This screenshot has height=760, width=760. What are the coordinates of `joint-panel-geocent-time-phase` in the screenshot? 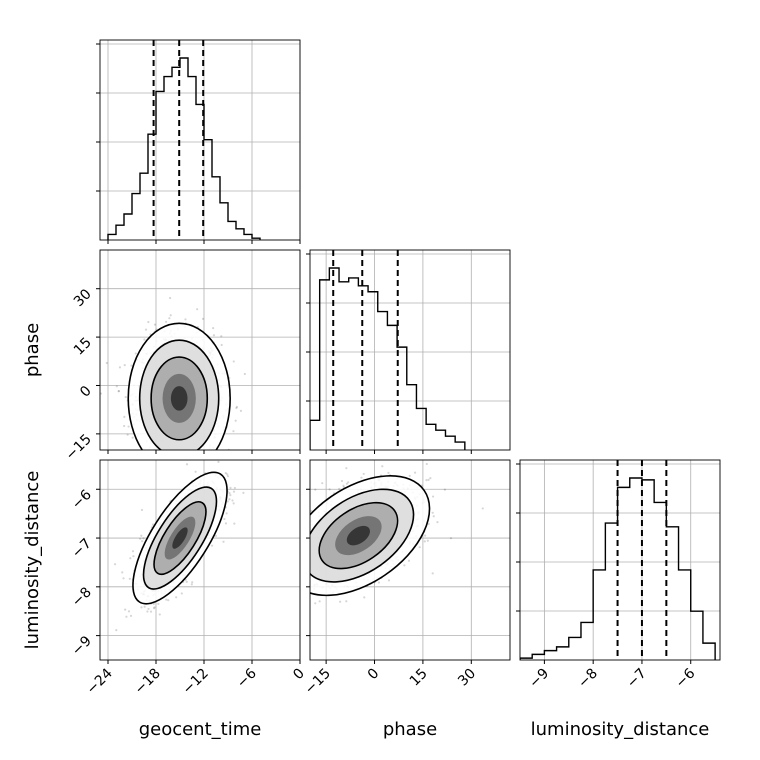 It's located at (198, 351).